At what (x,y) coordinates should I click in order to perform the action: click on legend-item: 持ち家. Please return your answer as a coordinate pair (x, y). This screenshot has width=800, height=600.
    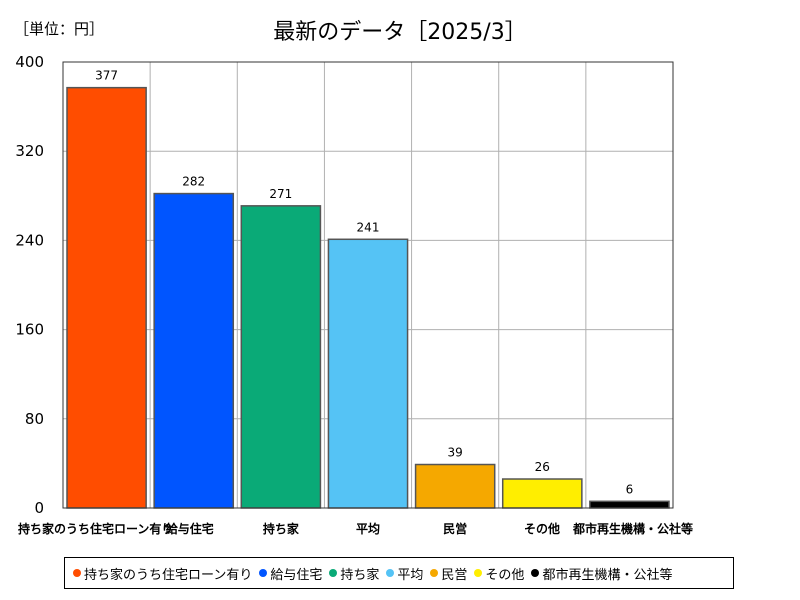
    Looking at the image, I should click on (354, 573).